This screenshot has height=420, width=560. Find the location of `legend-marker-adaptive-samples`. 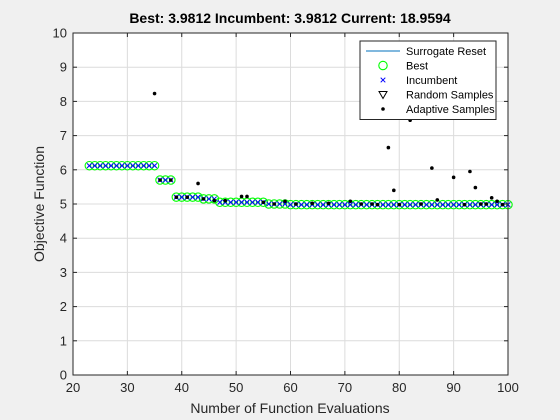

legend-marker-adaptive-samples is located at coordinates (383, 109).